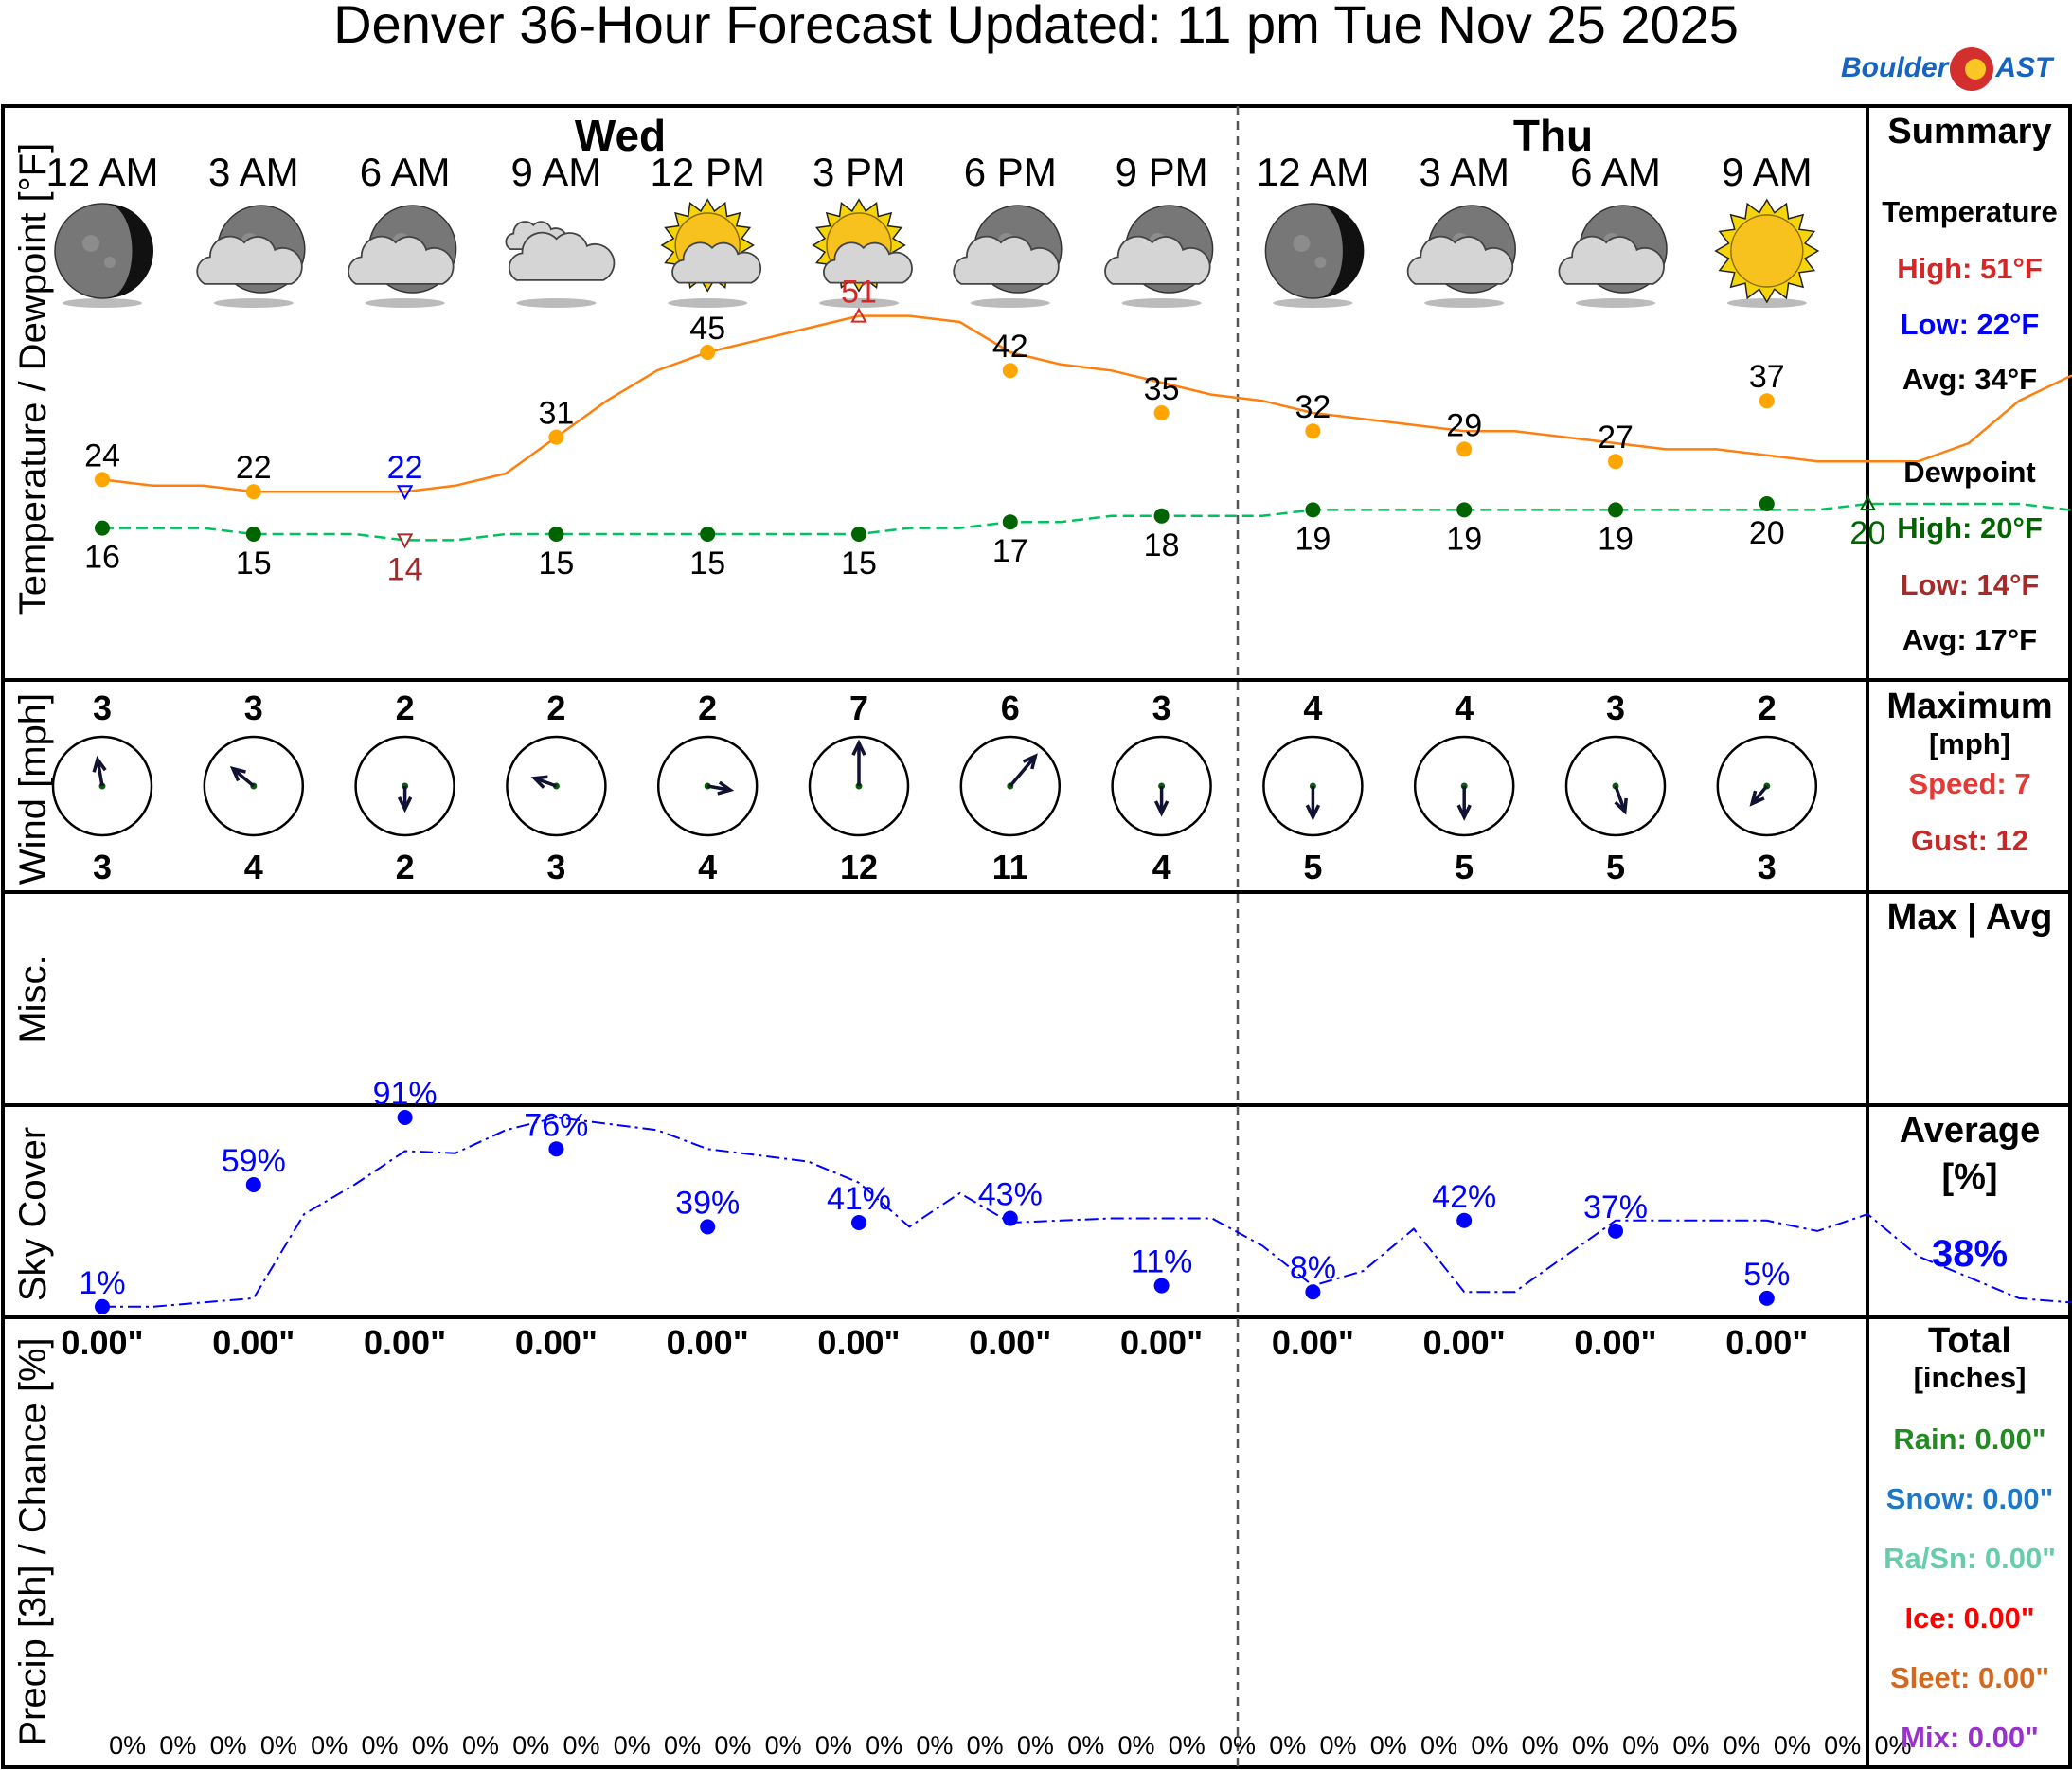  I want to click on hour-label: 3 AM, so click(253, 172).